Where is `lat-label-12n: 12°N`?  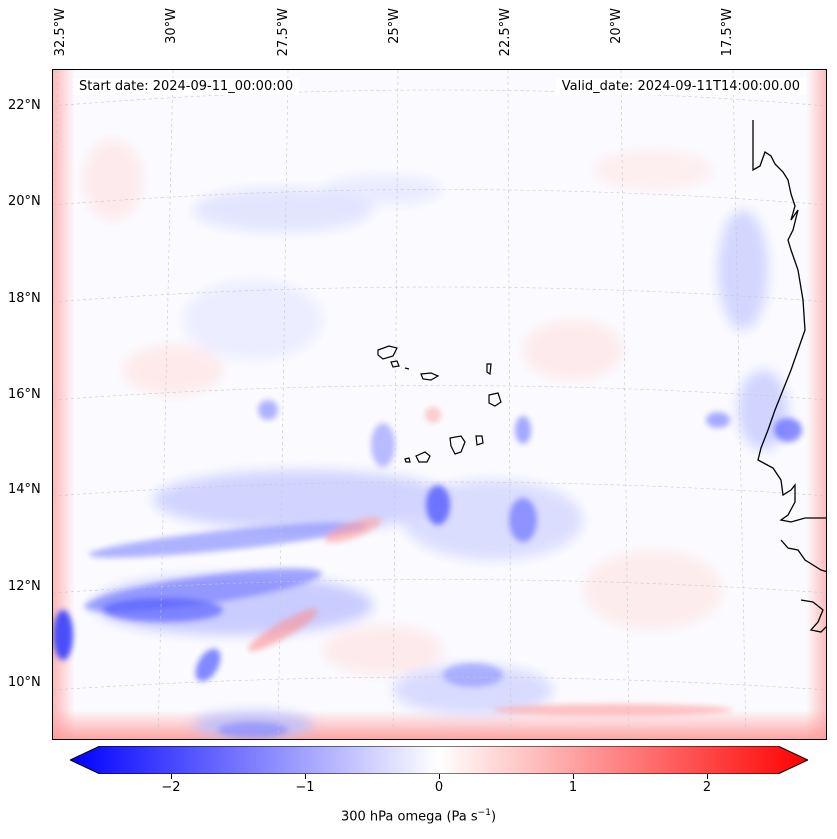
lat-label-12n: 12°N is located at coordinates (24, 586).